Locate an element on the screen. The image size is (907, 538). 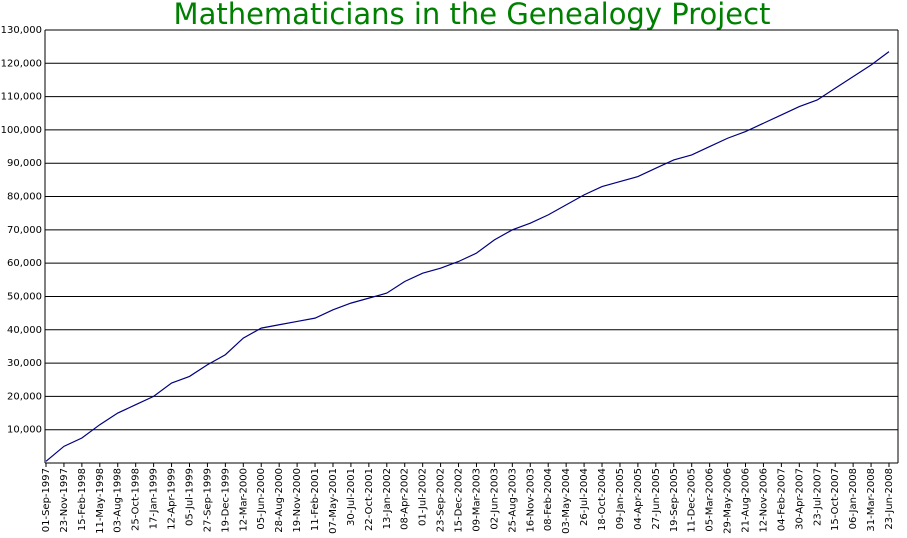
x-tick-label: 19-Nov-2000 is located at coordinates (297, 500).